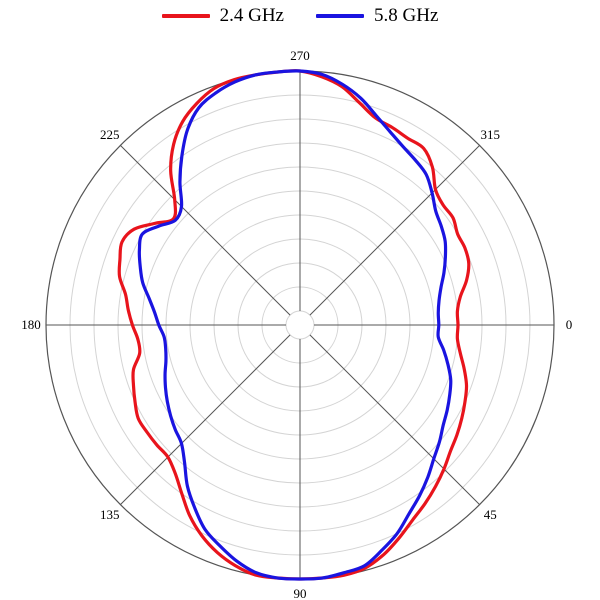  I want to click on legend-item-5-8-ghz: 5.8 GHz, so click(377, 16).